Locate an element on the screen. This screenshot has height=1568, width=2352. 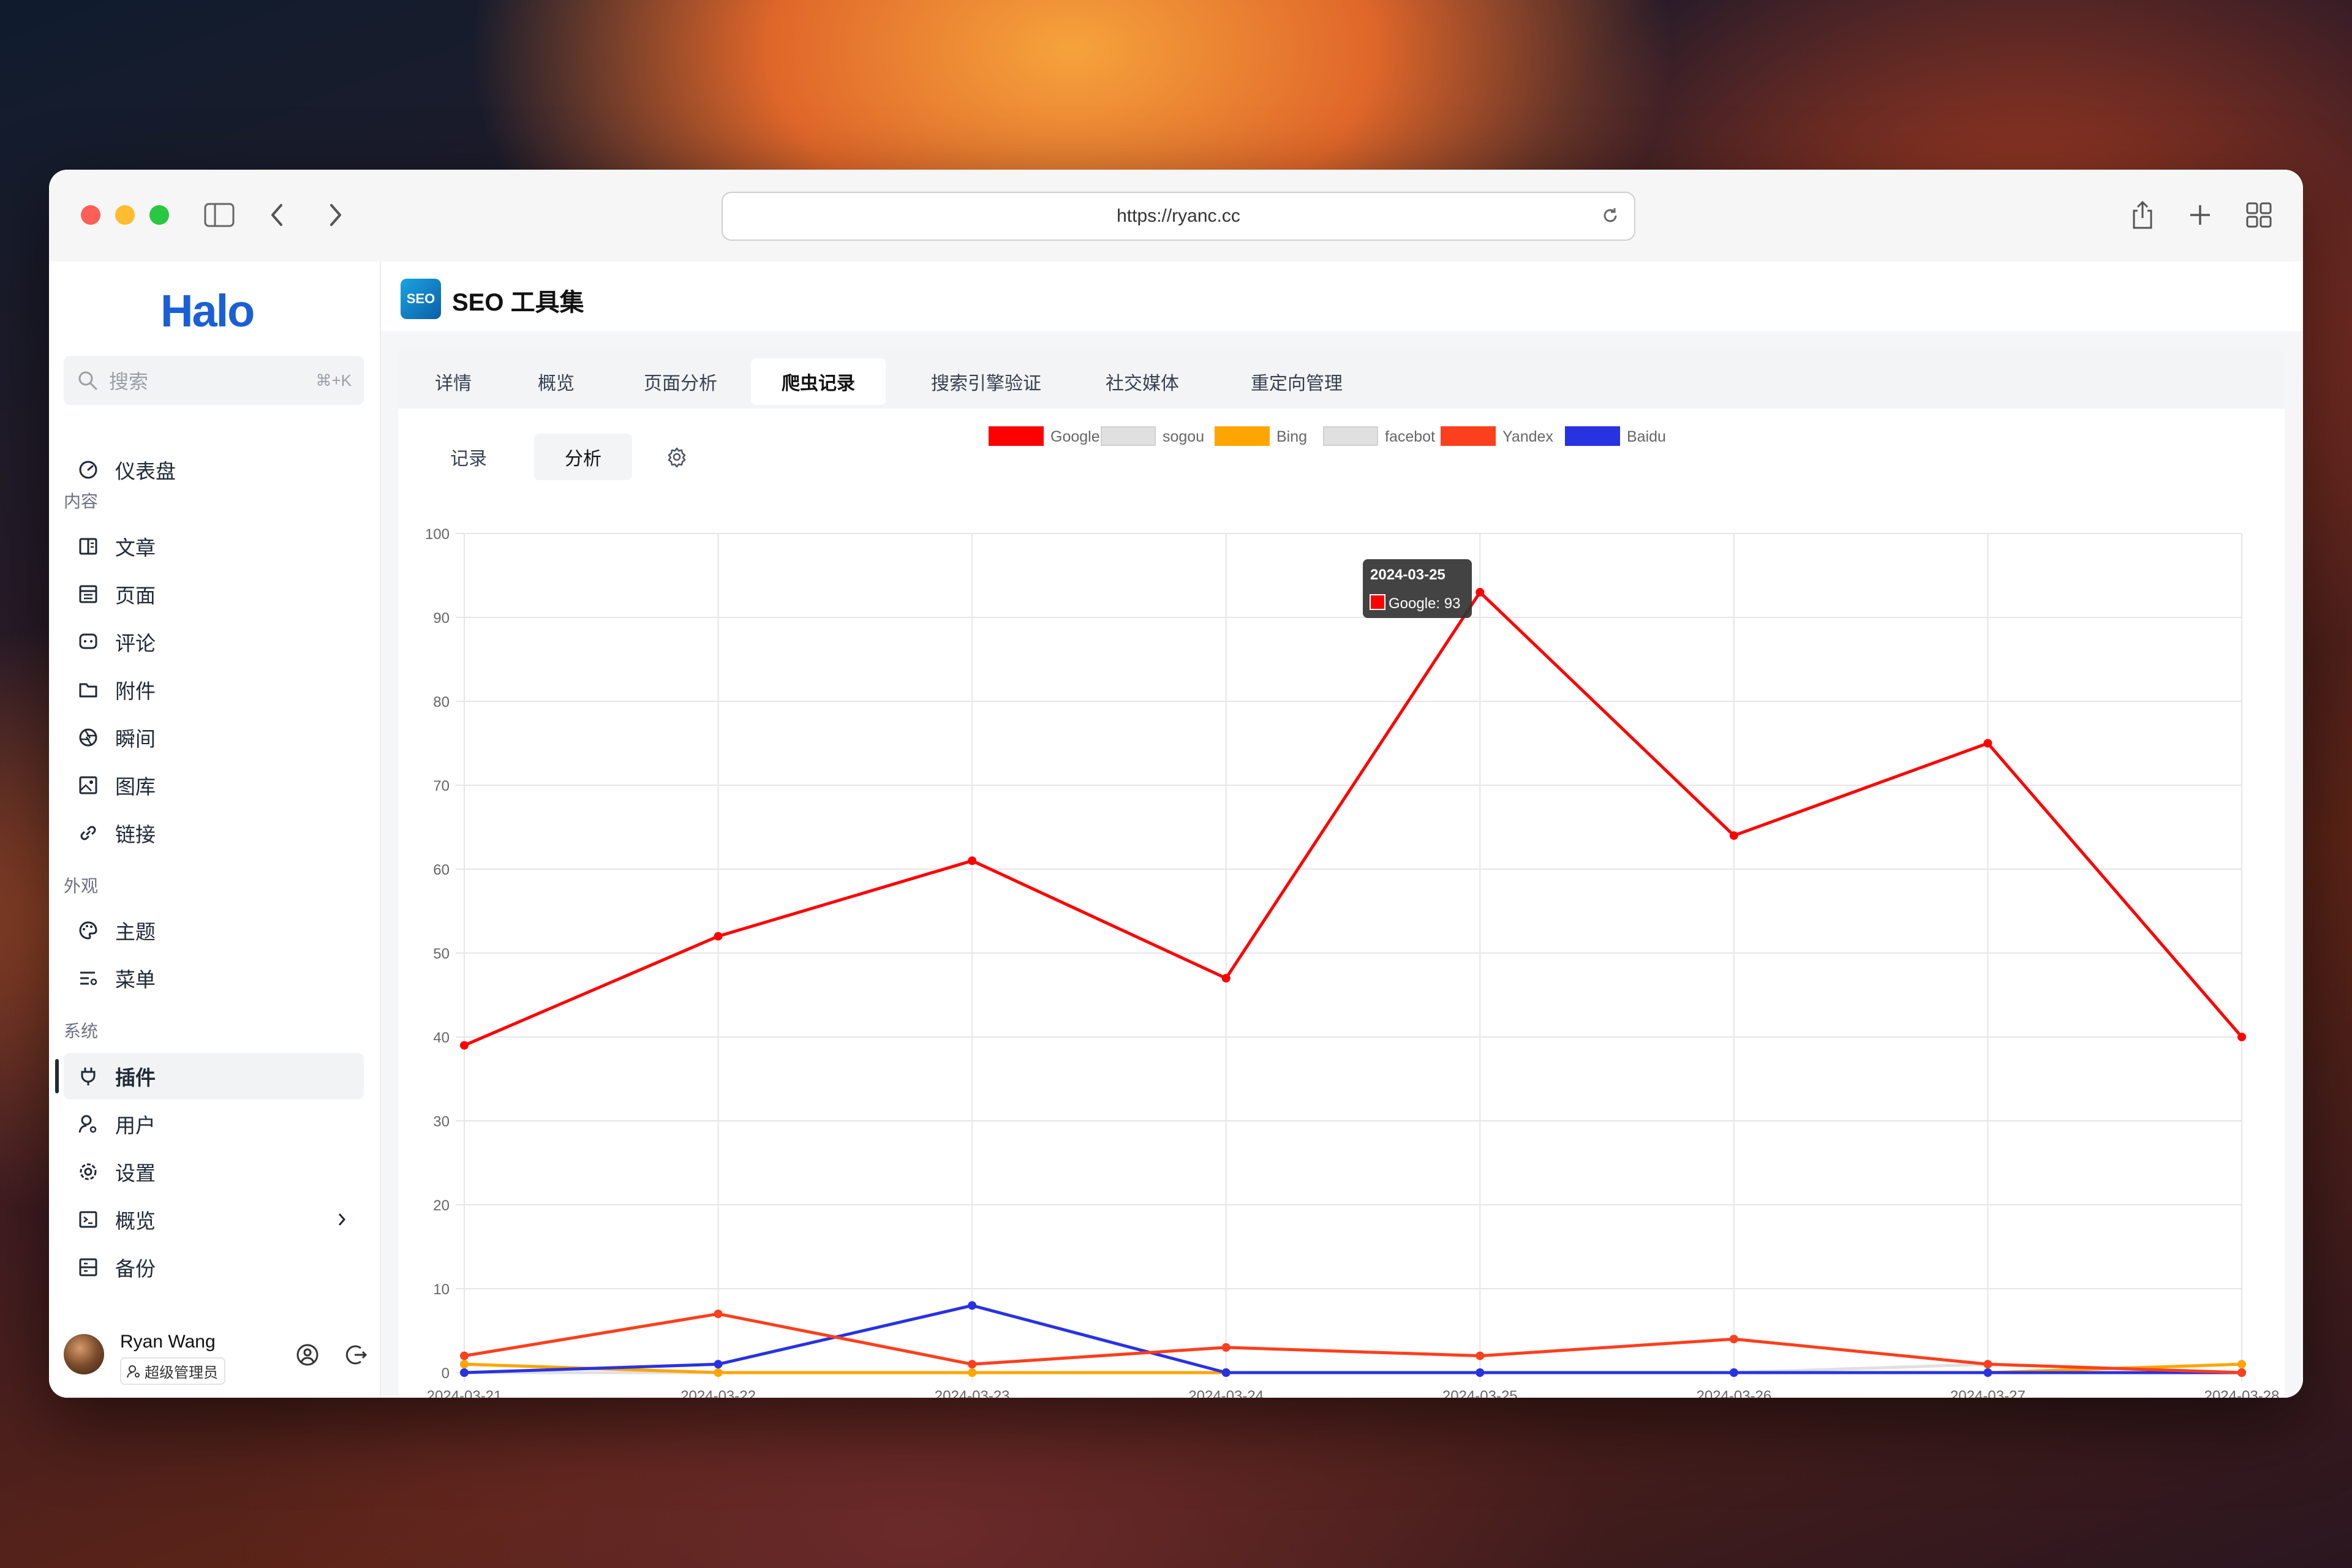
sidebar-toggle-icon is located at coordinates (220, 215).